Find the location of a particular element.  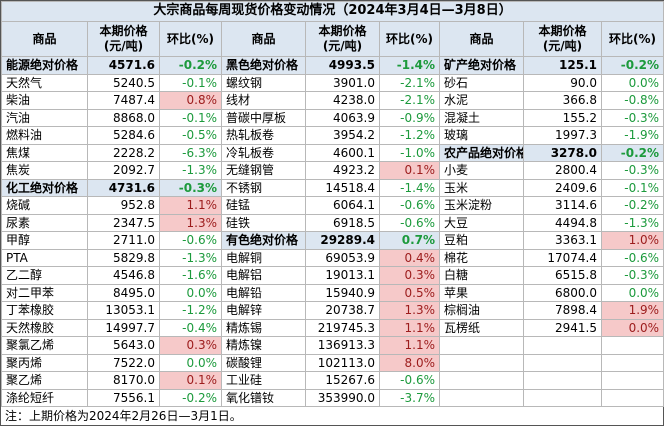

commodity-name: 能源绝对价格 is located at coordinates (44, 65).